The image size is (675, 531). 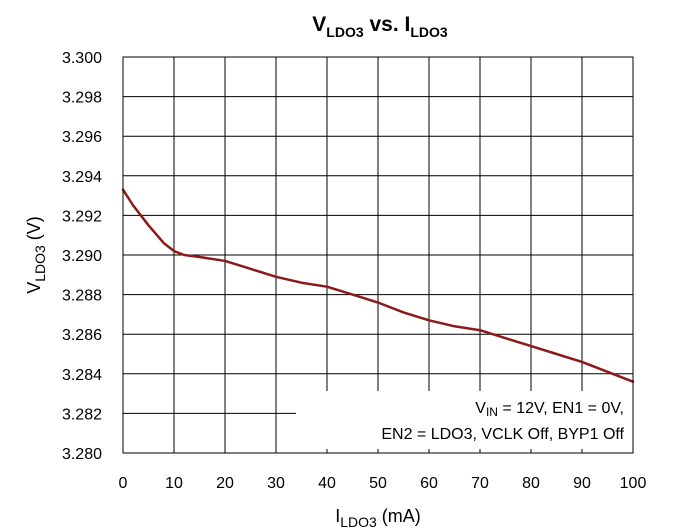 I want to click on chart-title: VLDO3 vs. ILDO3, so click(x=380, y=26).